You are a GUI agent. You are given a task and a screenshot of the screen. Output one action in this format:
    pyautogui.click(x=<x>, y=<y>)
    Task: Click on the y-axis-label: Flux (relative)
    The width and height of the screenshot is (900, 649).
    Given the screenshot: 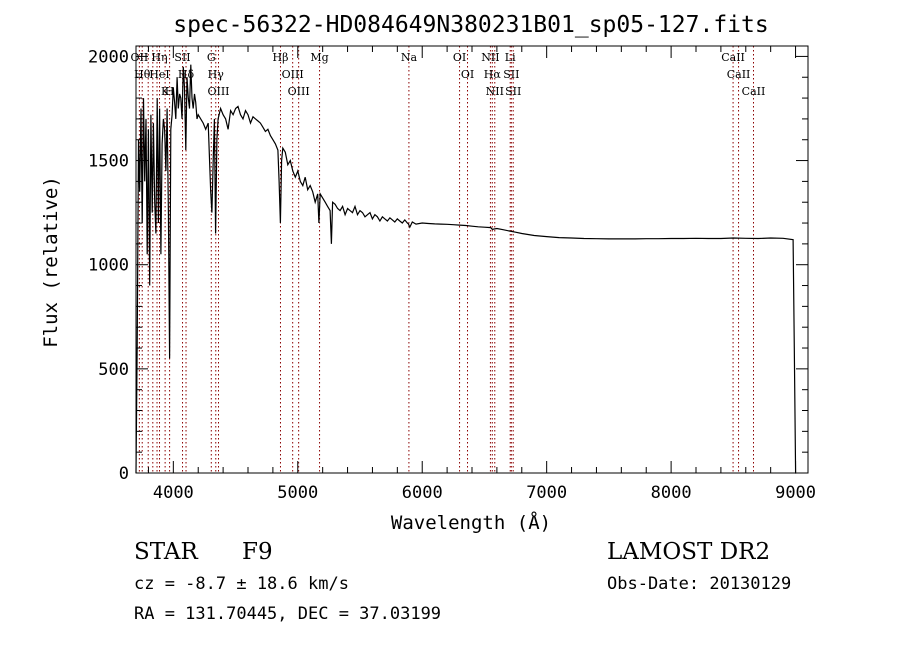 What is the action you would take?
    pyautogui.click(x=51, y=262)
    